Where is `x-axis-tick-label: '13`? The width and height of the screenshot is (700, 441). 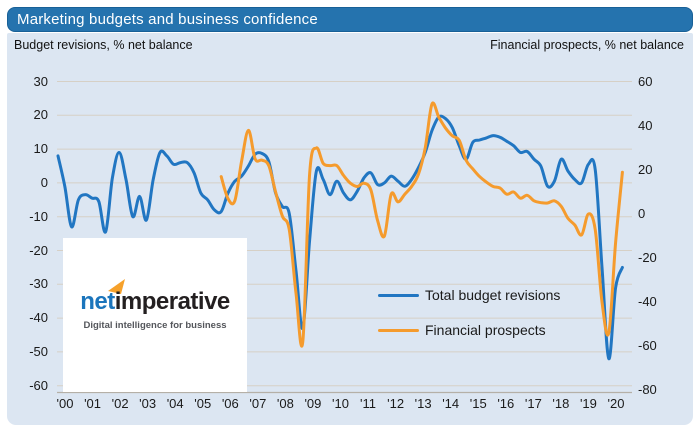
x-axis-tick-label: '13 is located at coordinates (423, 403).